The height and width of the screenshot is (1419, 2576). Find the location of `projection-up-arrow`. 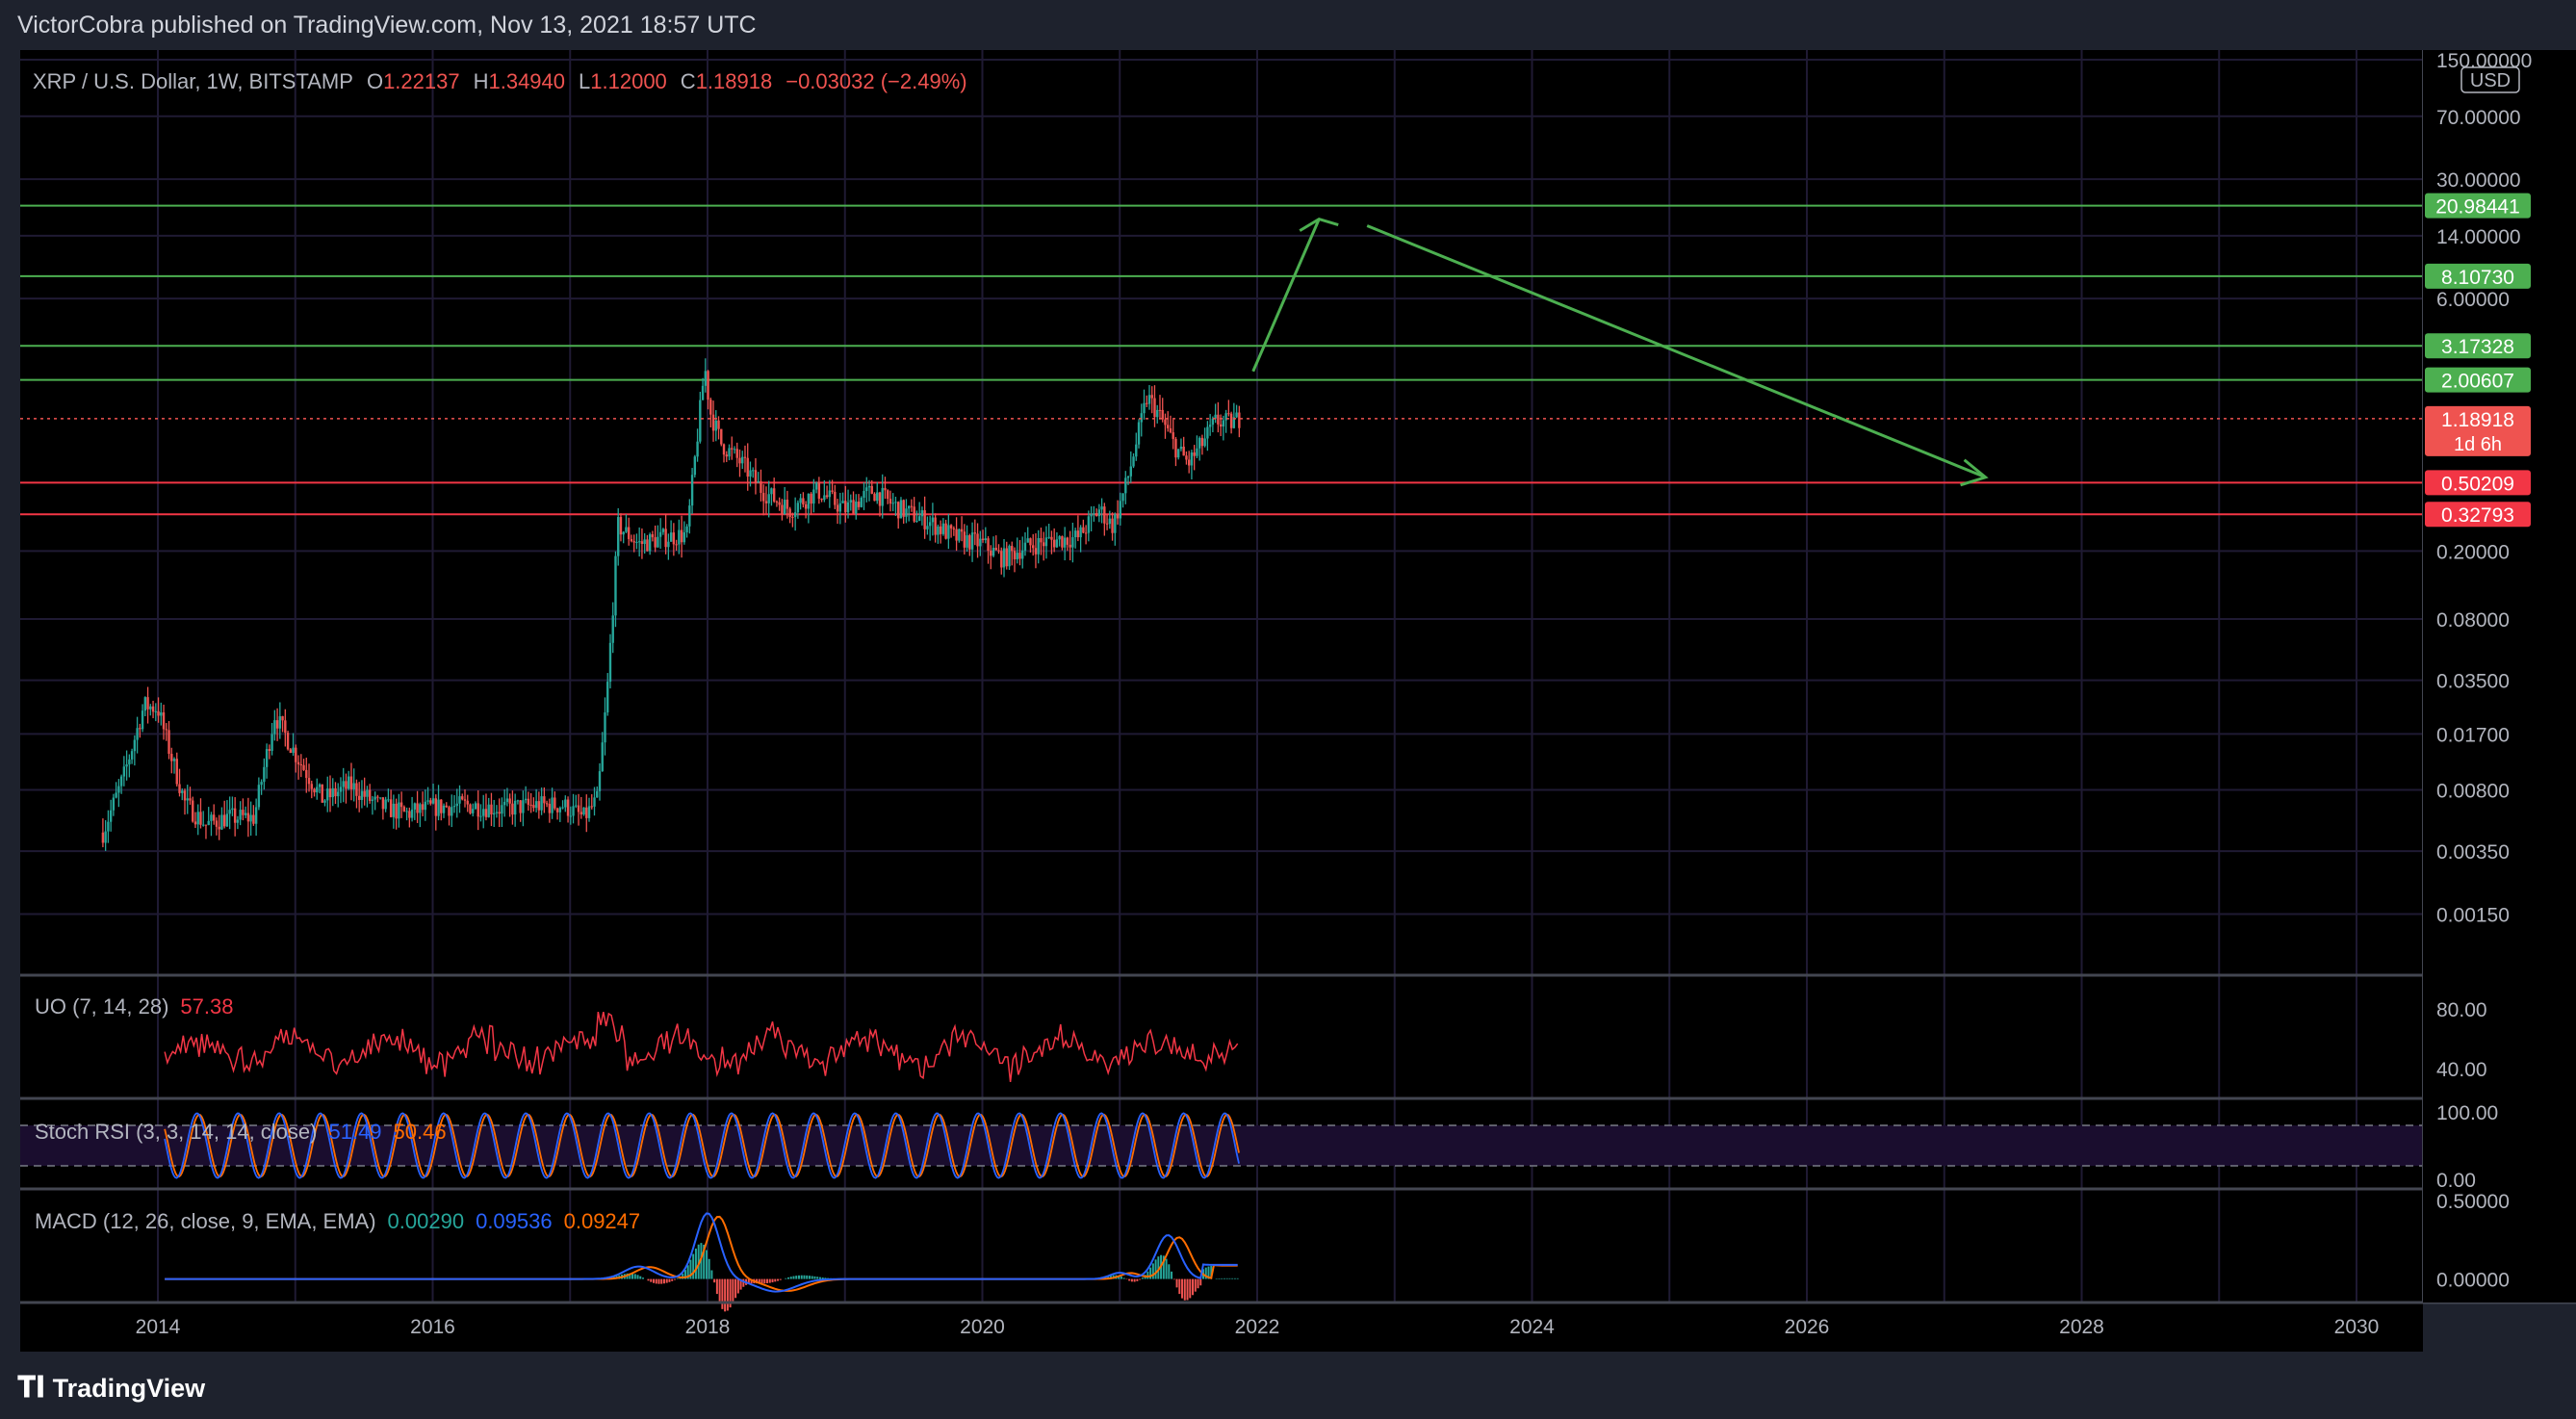

projection-up-arrow is located at coordinates (1286, 296).